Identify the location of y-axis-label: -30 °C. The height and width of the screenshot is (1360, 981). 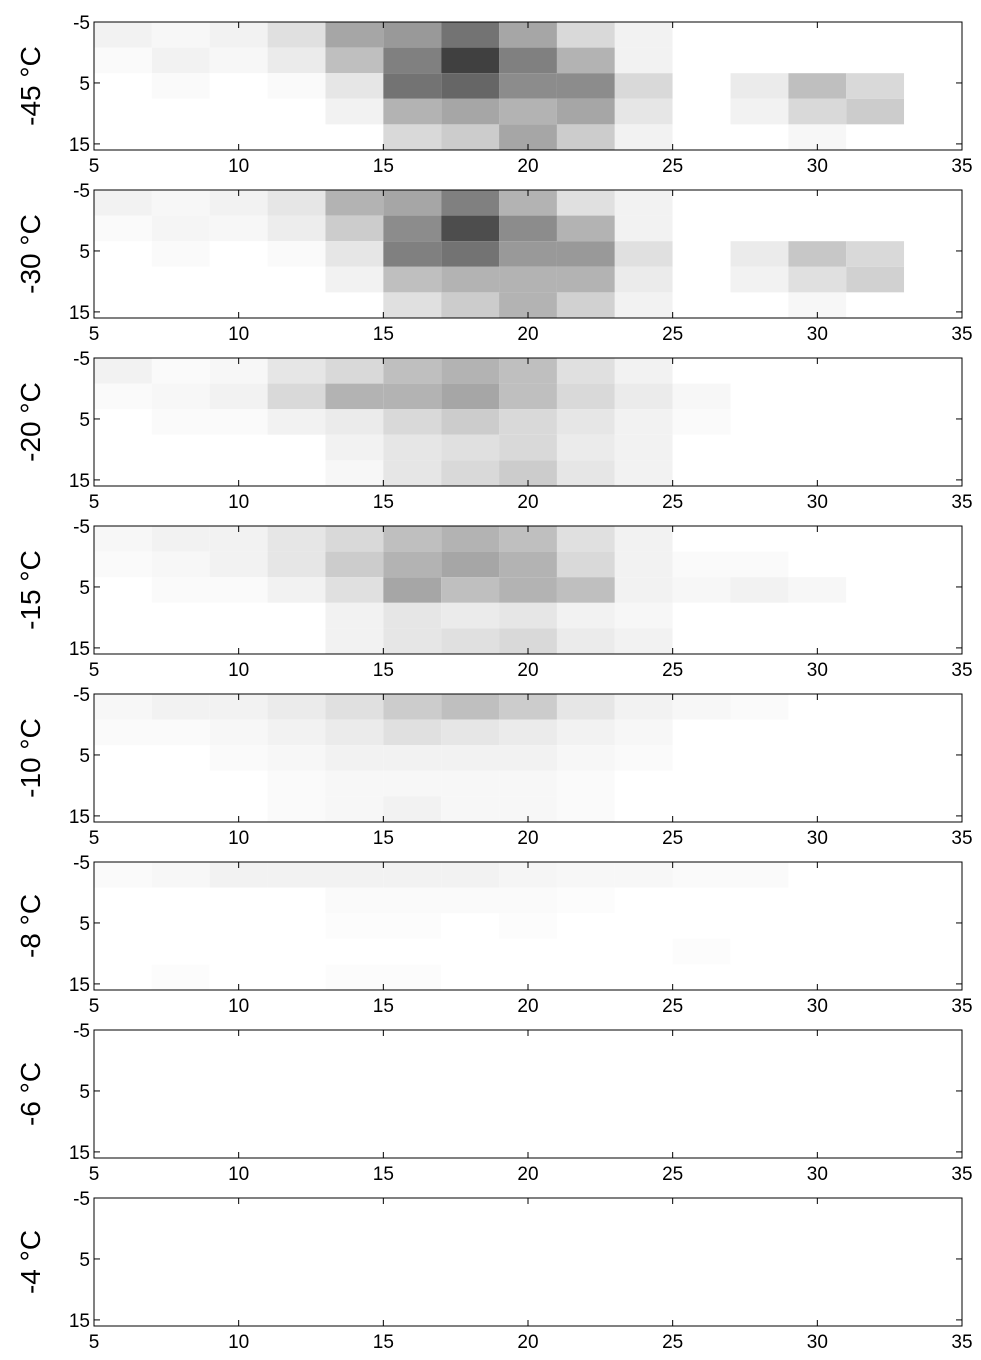
(30, 254).